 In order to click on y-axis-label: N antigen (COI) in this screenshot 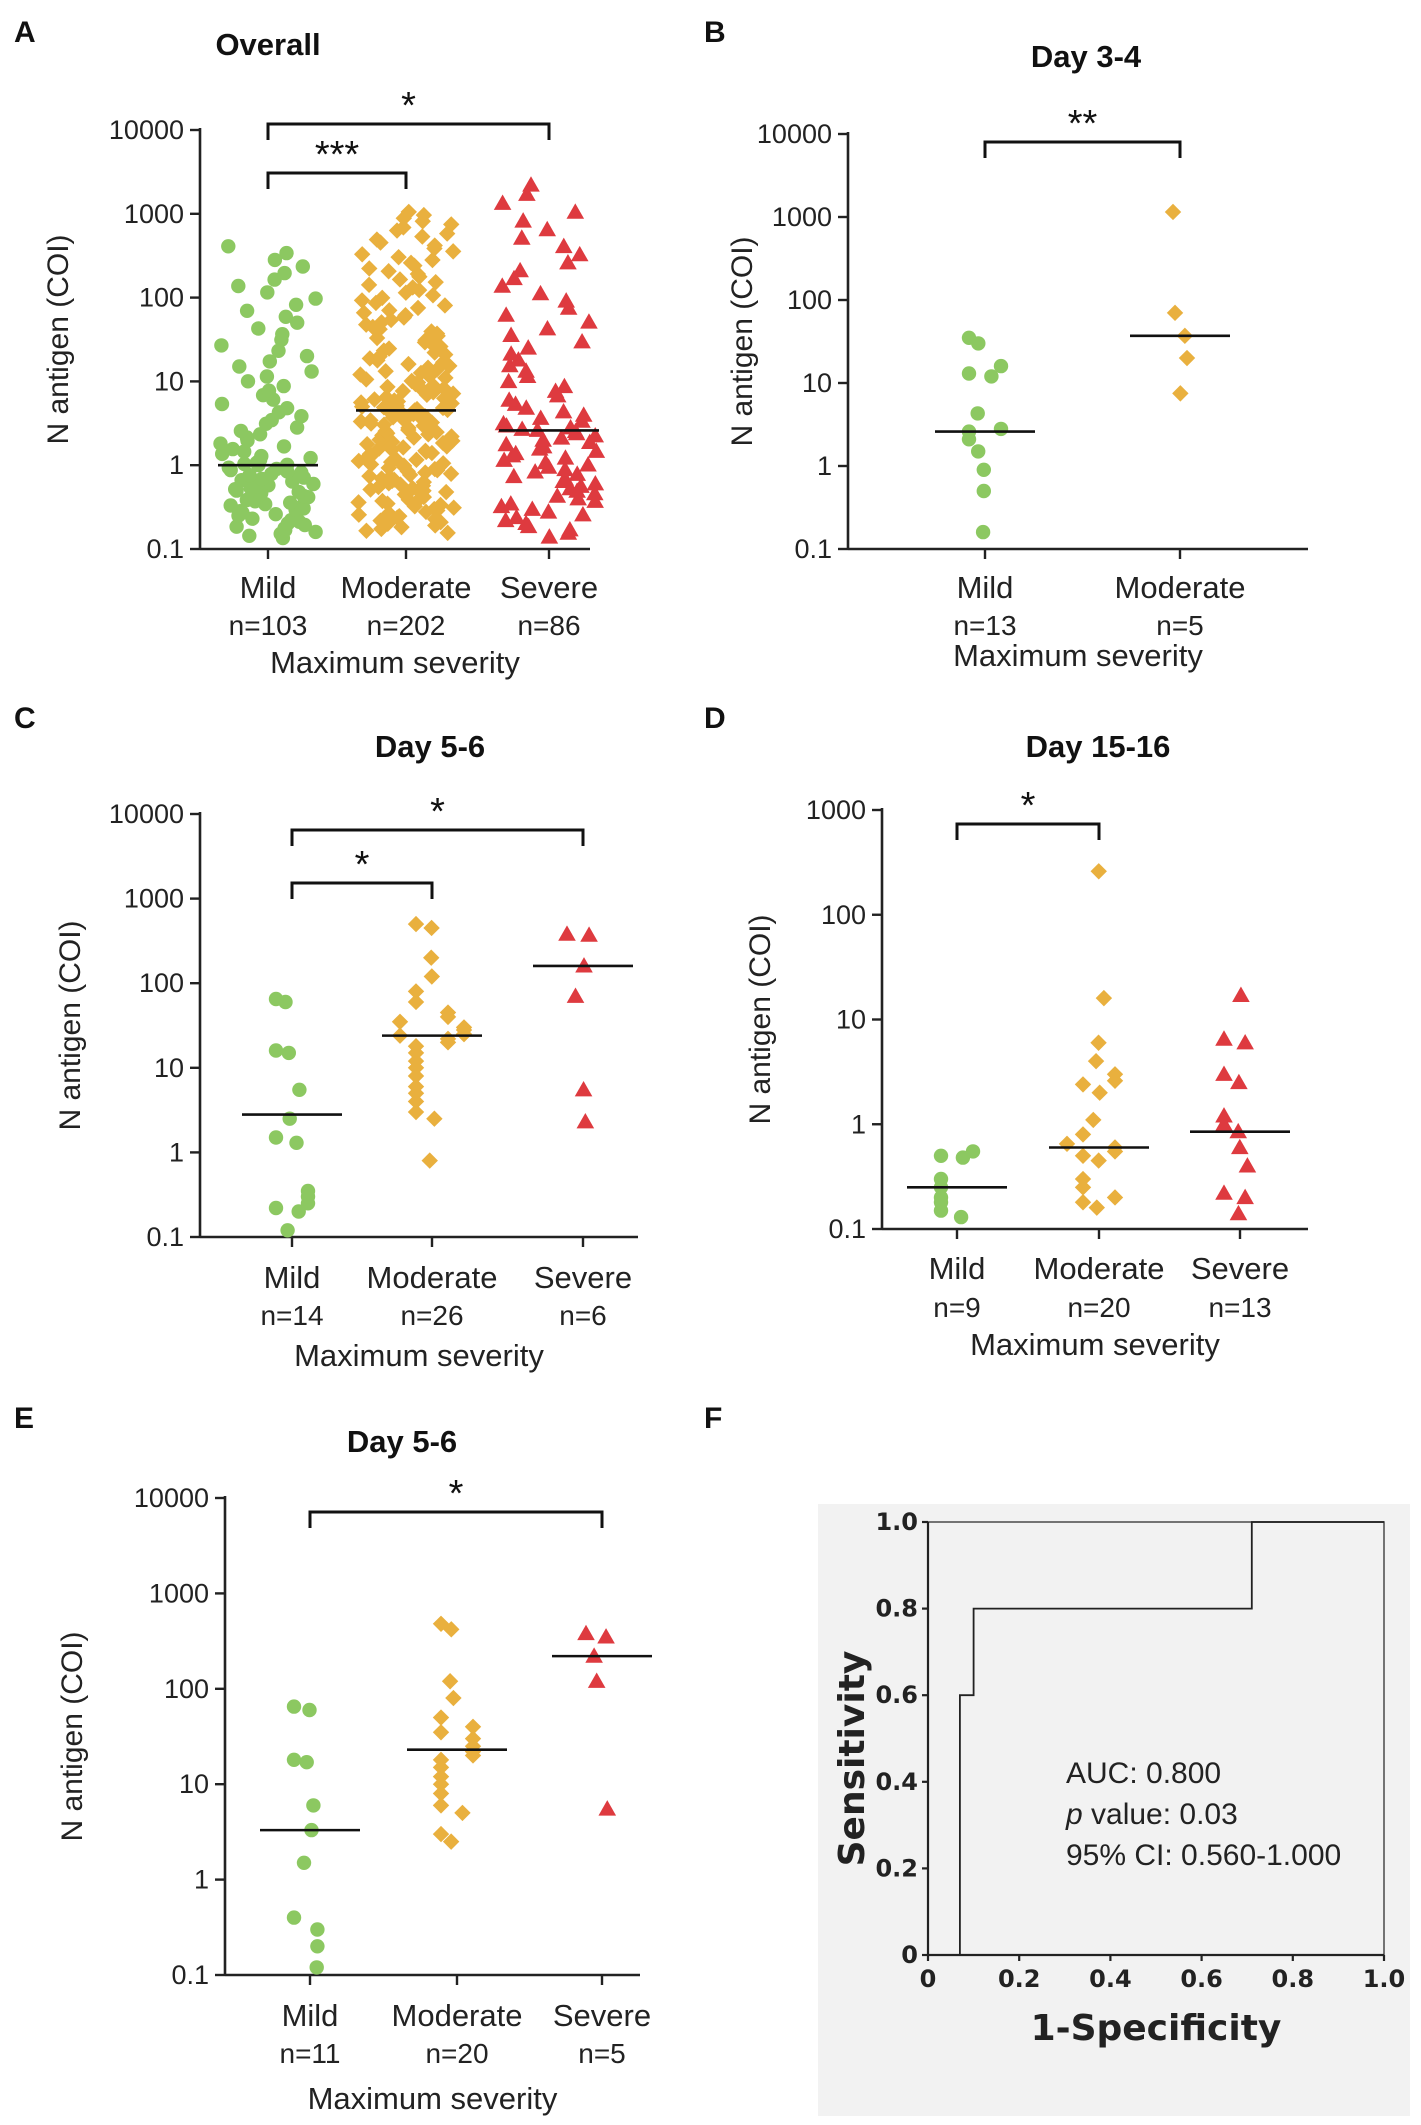, I will do `click(760, 1019)`.